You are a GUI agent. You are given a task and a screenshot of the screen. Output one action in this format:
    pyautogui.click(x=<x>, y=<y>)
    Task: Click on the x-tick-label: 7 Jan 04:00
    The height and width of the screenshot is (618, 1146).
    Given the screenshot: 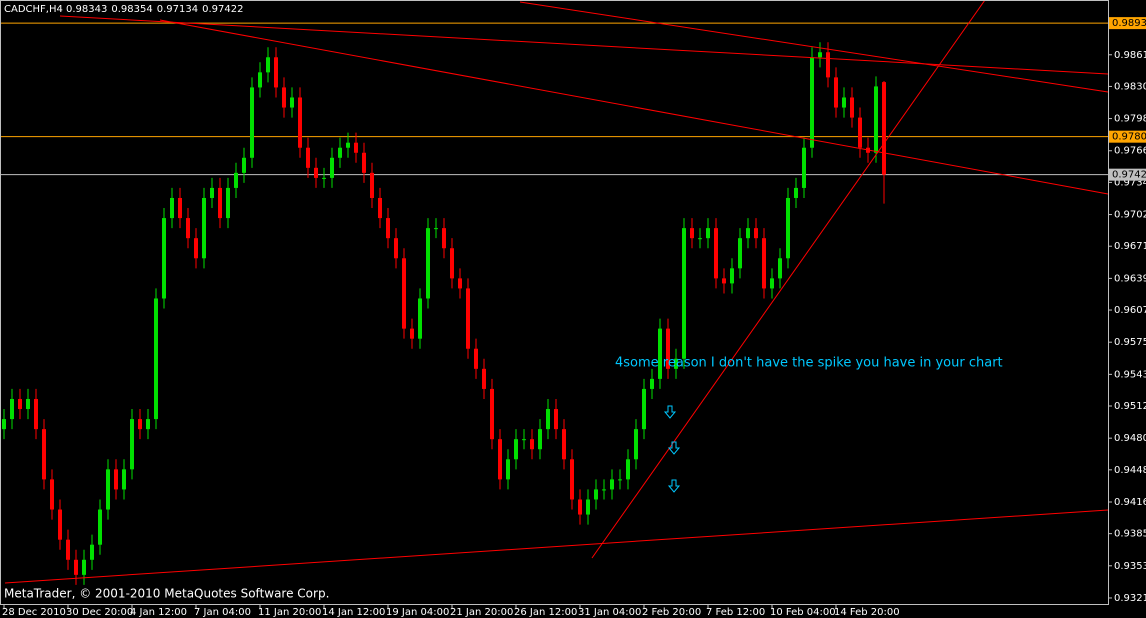 What is the action you would take?
    pyautogui.click(x=222, y=612)
    